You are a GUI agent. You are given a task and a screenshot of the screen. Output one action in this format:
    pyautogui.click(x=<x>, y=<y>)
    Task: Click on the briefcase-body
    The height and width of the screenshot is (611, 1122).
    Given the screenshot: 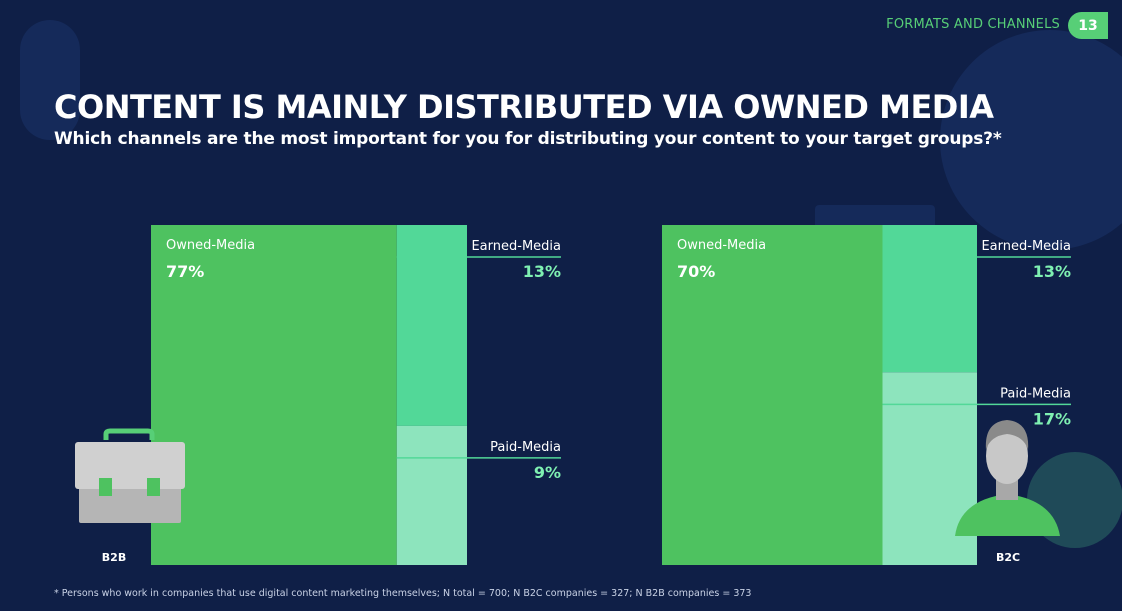 What is the action you would take?
    pyautogui.click(x=130, y=465)
    